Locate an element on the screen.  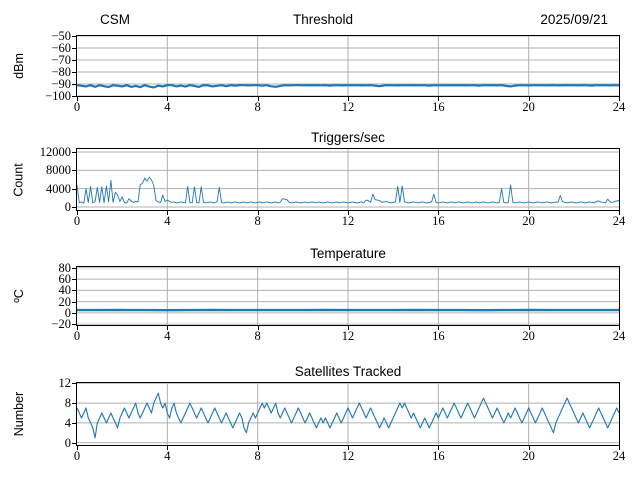
chart-title-temperature: Temperature is located at coordinates (348, 253).